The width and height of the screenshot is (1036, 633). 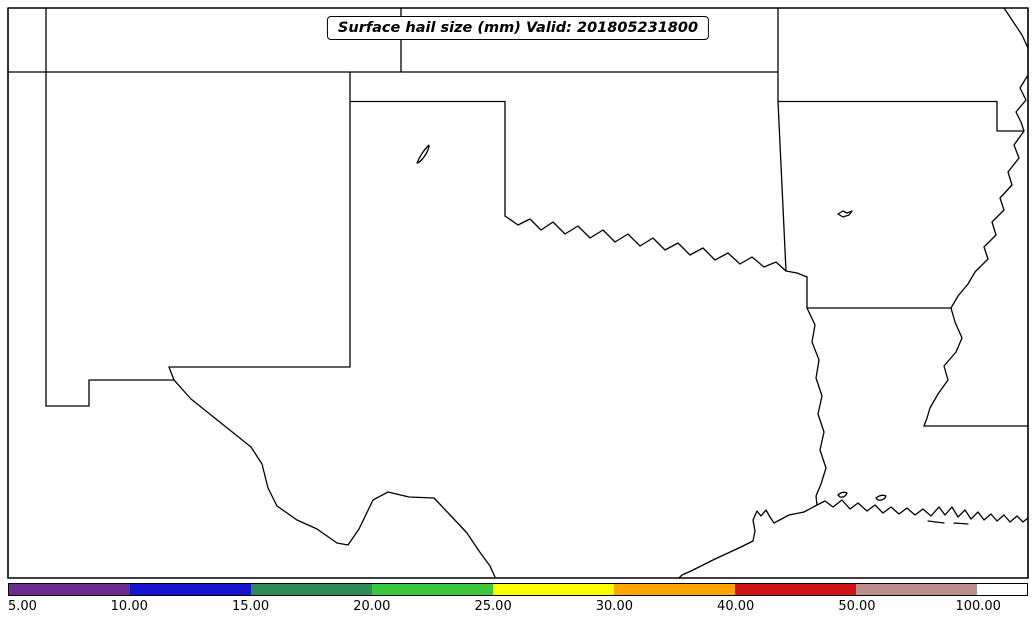 What do you see at coordinates (976, 250) in the screenshot?
I see `mississippi-river` at bounding box center [976, 250].